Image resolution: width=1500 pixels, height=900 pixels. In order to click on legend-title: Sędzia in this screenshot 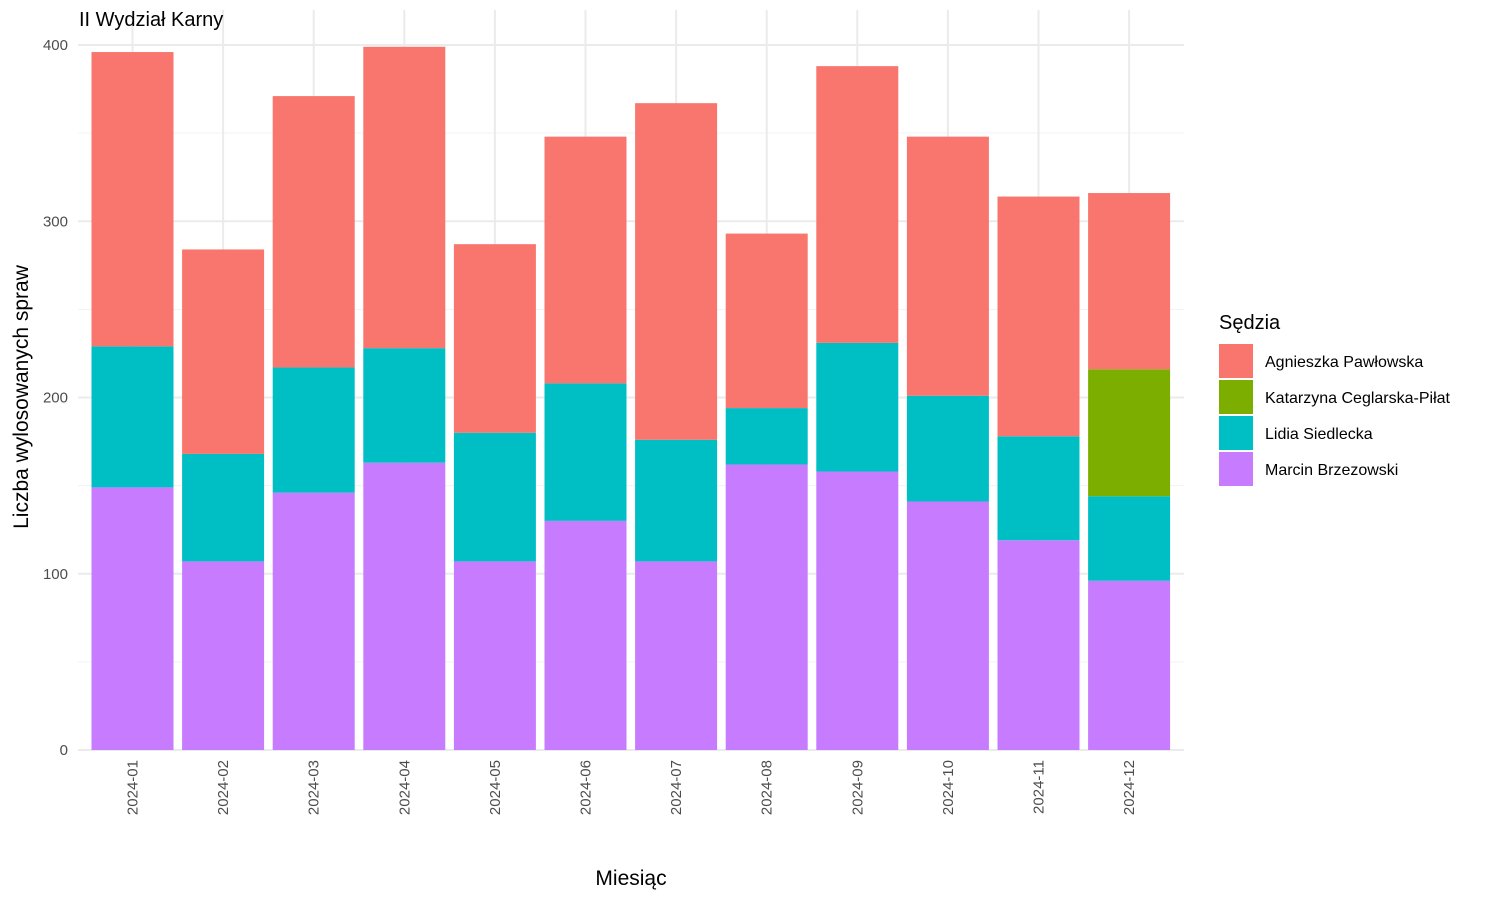, I will do `click(1250, 323)`.